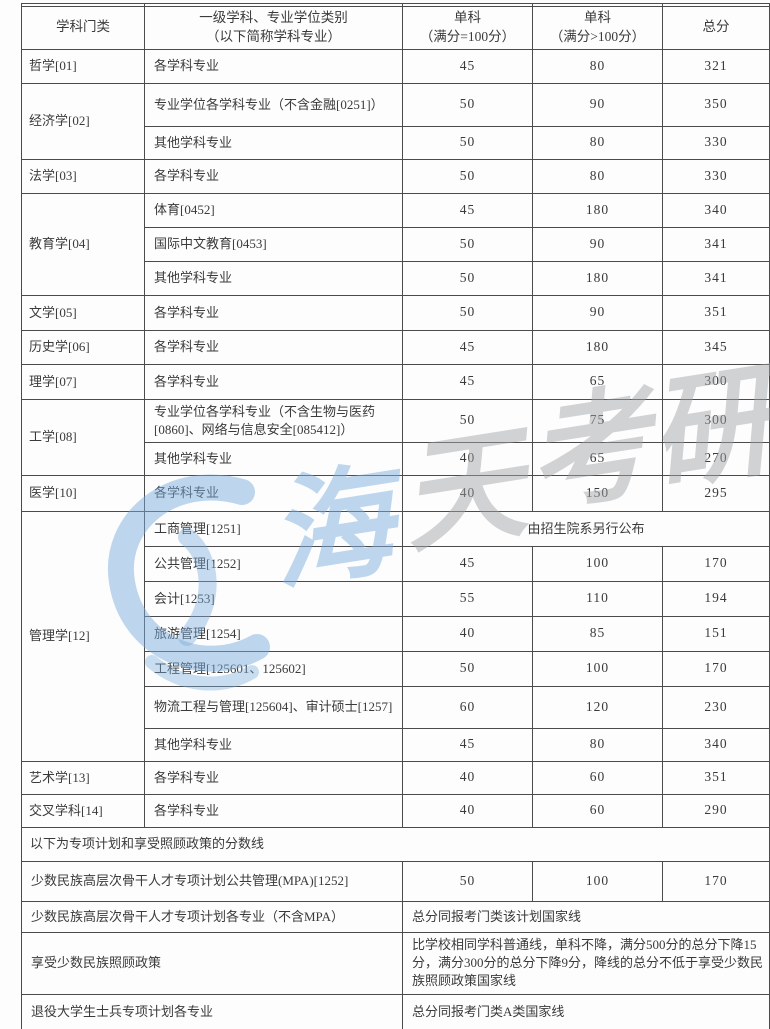 This screenshot has height=1029, width=770. I want to click on special-note-cell: 总分同报考门类A类国家线, so click(586, 1011).